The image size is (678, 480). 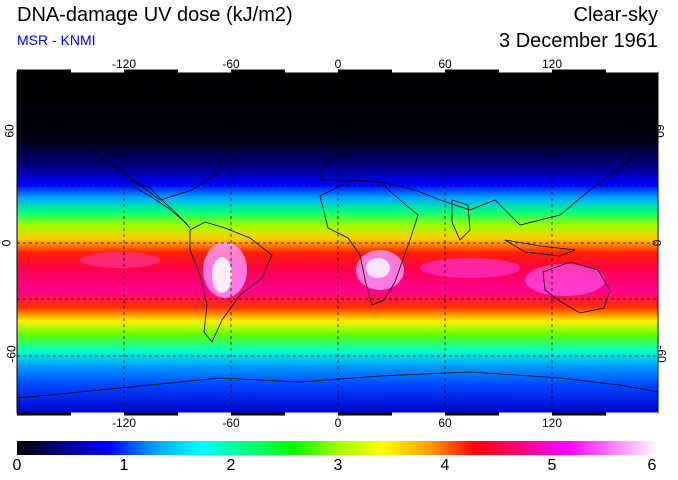 I want to click on map-title: DNA-damage UV dose (kJ/m2), so click(x=155, y=15).